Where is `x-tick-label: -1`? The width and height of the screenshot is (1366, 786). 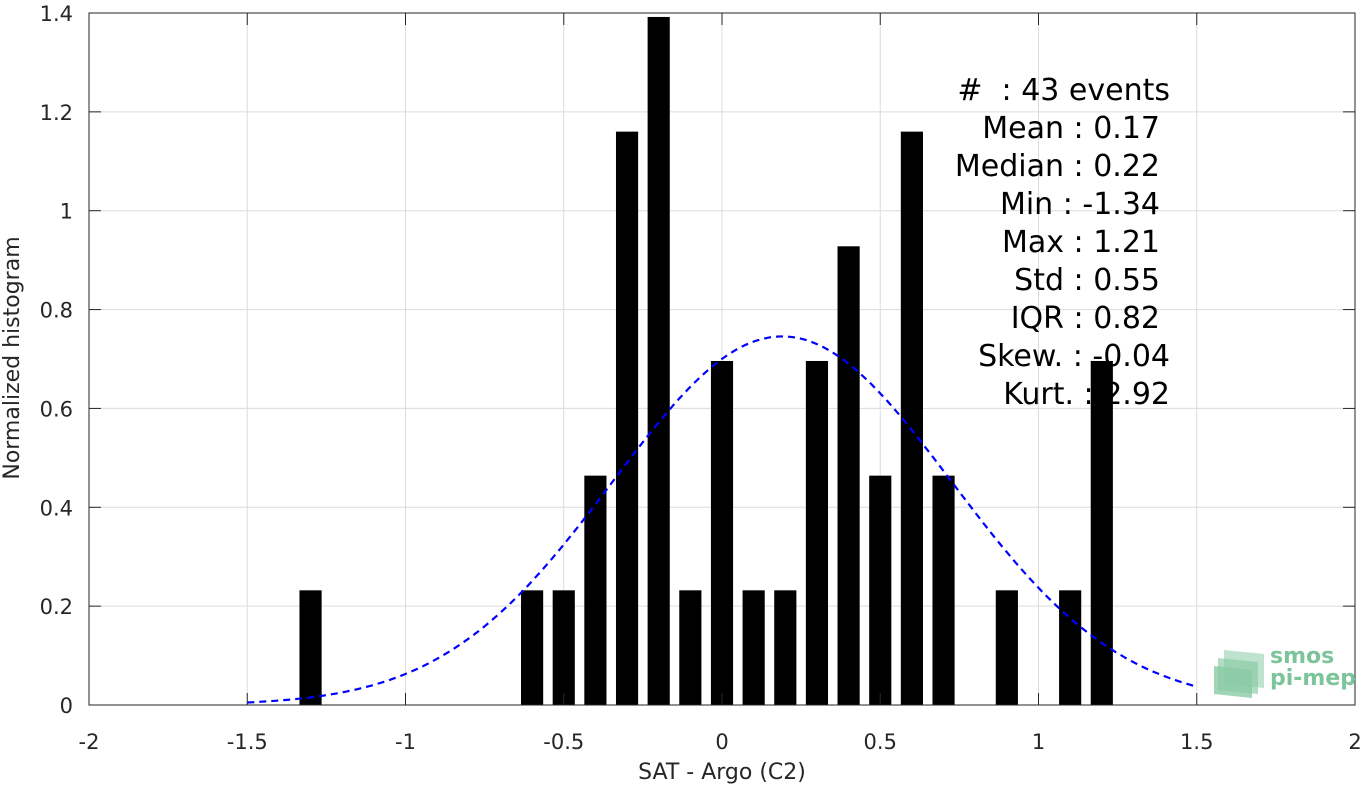
x-tick-label: -1 is located at coordinates (405, 742).